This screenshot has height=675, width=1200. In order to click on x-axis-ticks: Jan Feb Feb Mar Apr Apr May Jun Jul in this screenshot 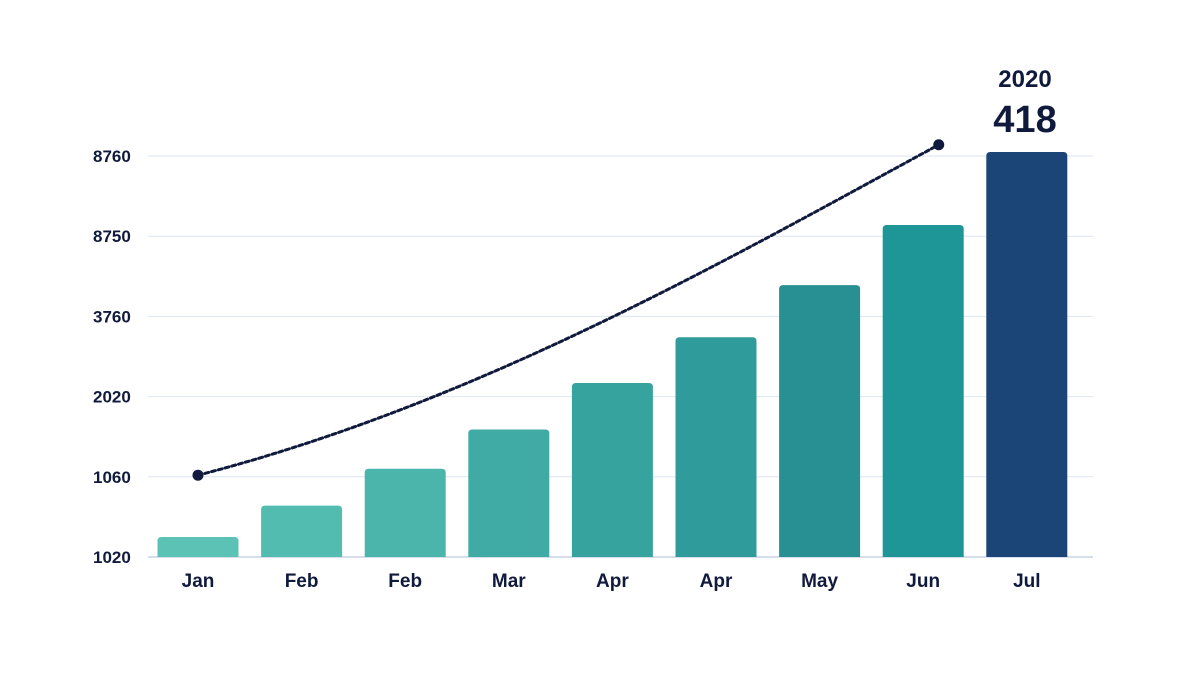, I will do `click(611, 581)`.